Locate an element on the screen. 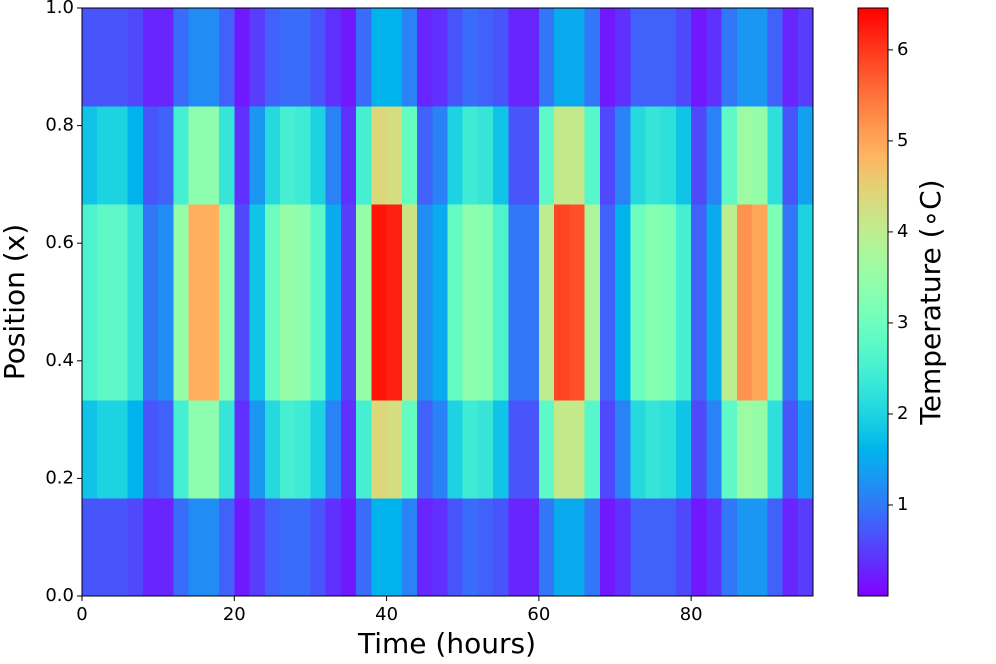 This screenshot has width=996, height=664. y-tick-label: 0.4 is located at coordinates (59, 360).